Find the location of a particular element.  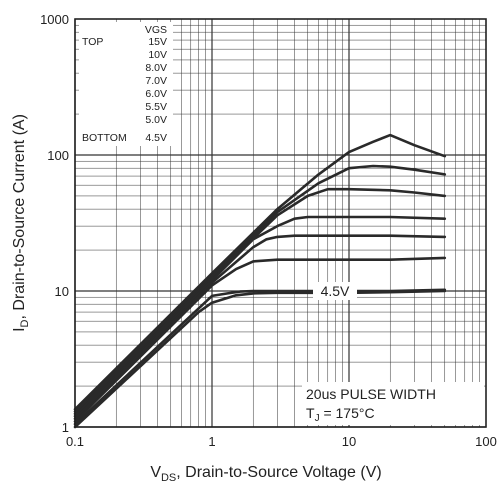

legend-background is located at coordinates (126, 84).